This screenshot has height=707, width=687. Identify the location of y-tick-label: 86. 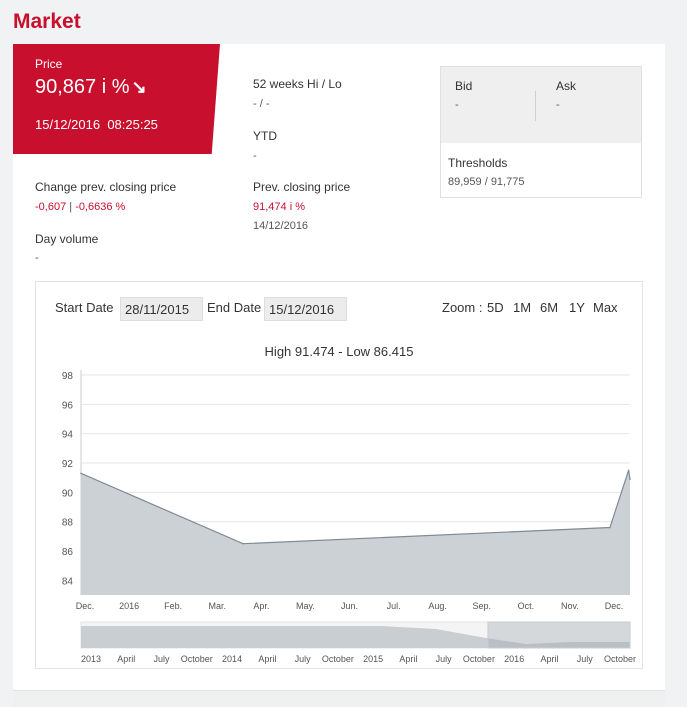
(68, 552).